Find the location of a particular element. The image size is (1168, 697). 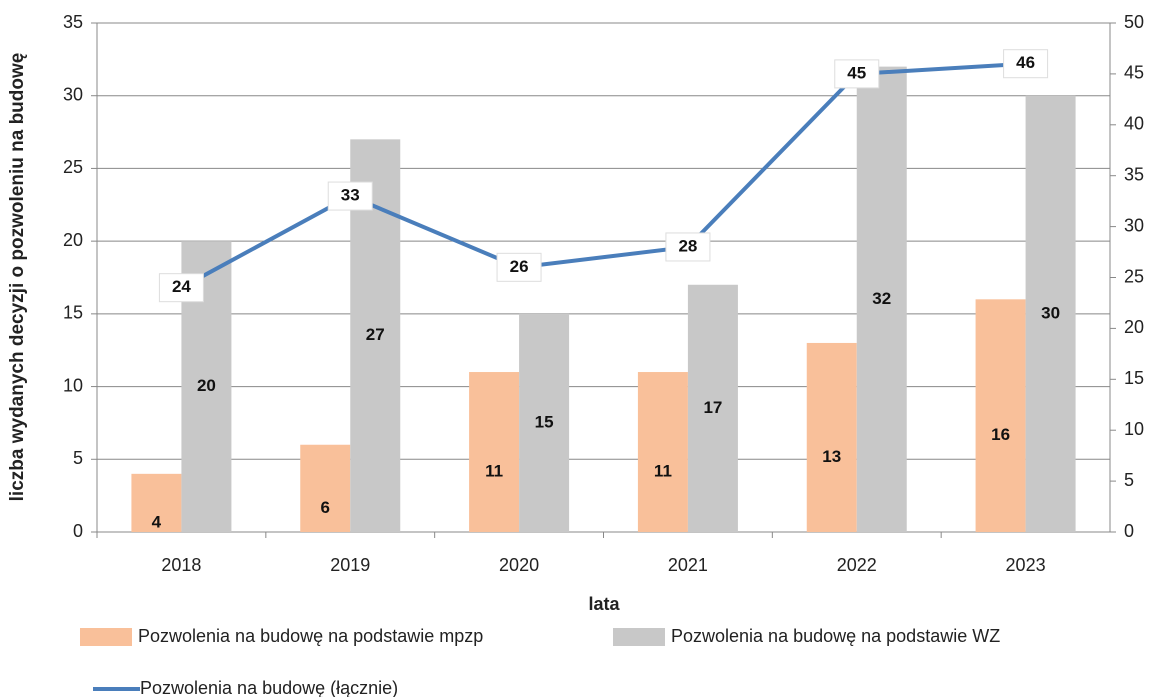

x-tick-label: 2018 is located at coordinates (181, 565).